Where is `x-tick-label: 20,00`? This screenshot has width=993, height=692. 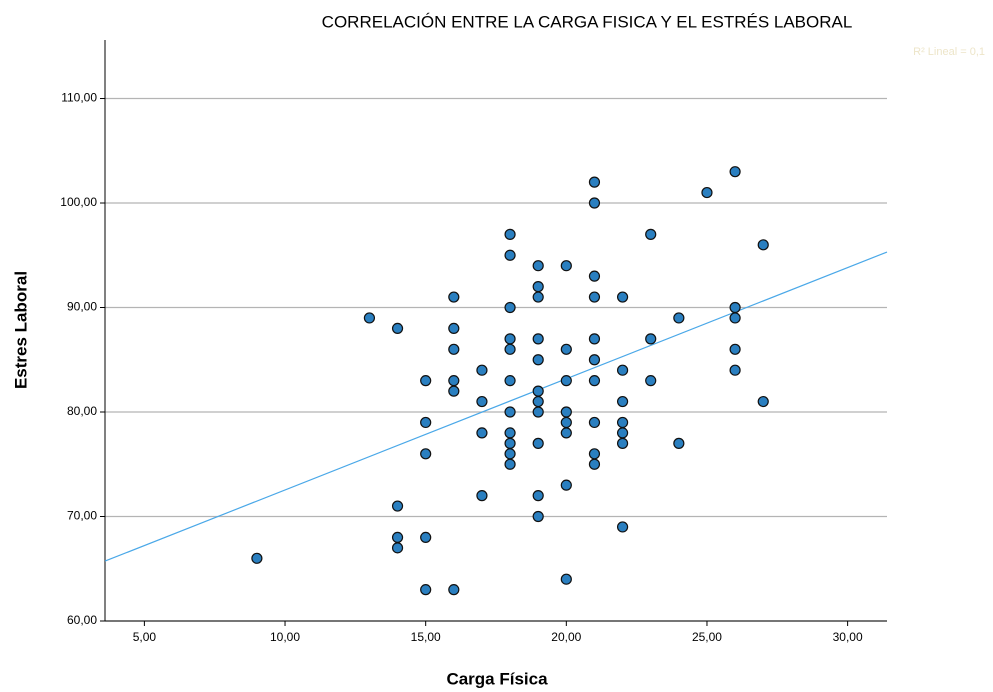 x-tick-label: 20,00 is located at coordinates (566, 637).